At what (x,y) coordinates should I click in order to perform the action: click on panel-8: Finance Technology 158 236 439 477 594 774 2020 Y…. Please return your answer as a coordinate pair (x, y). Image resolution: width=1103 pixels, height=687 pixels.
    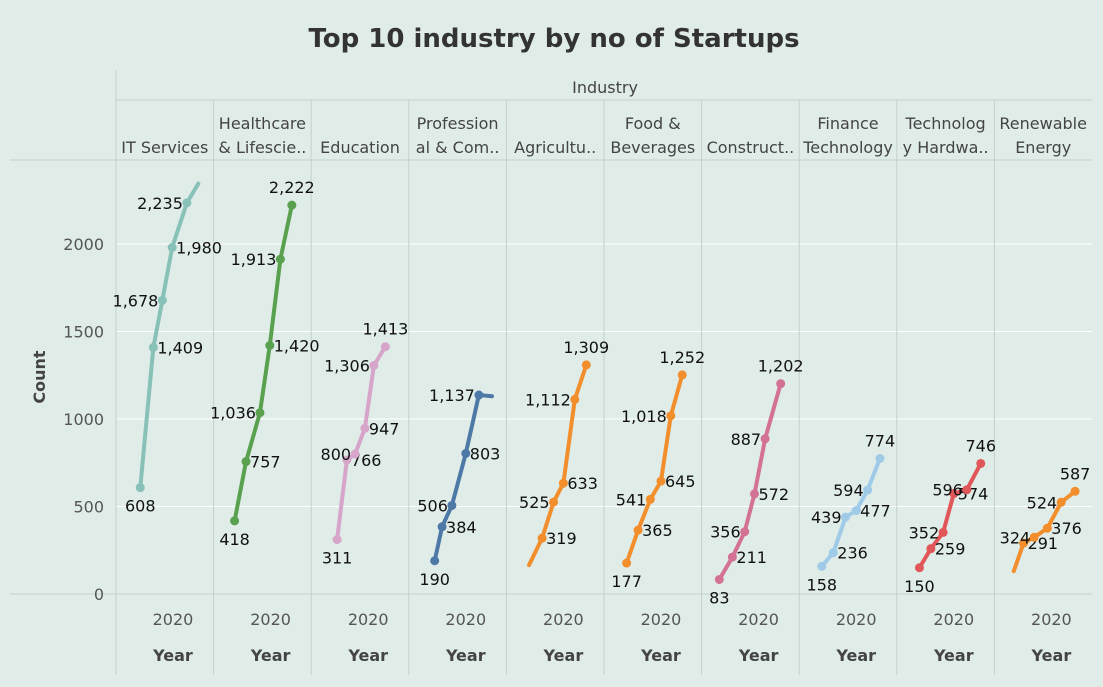
    Looking at the image, I should click on (848, 389).